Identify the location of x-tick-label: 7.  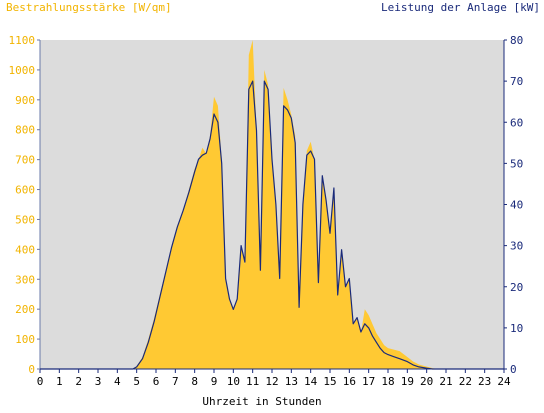
(175, 381).